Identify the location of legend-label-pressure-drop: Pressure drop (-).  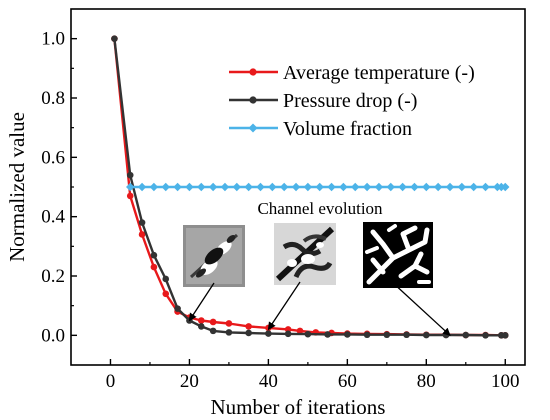
(350, 101).